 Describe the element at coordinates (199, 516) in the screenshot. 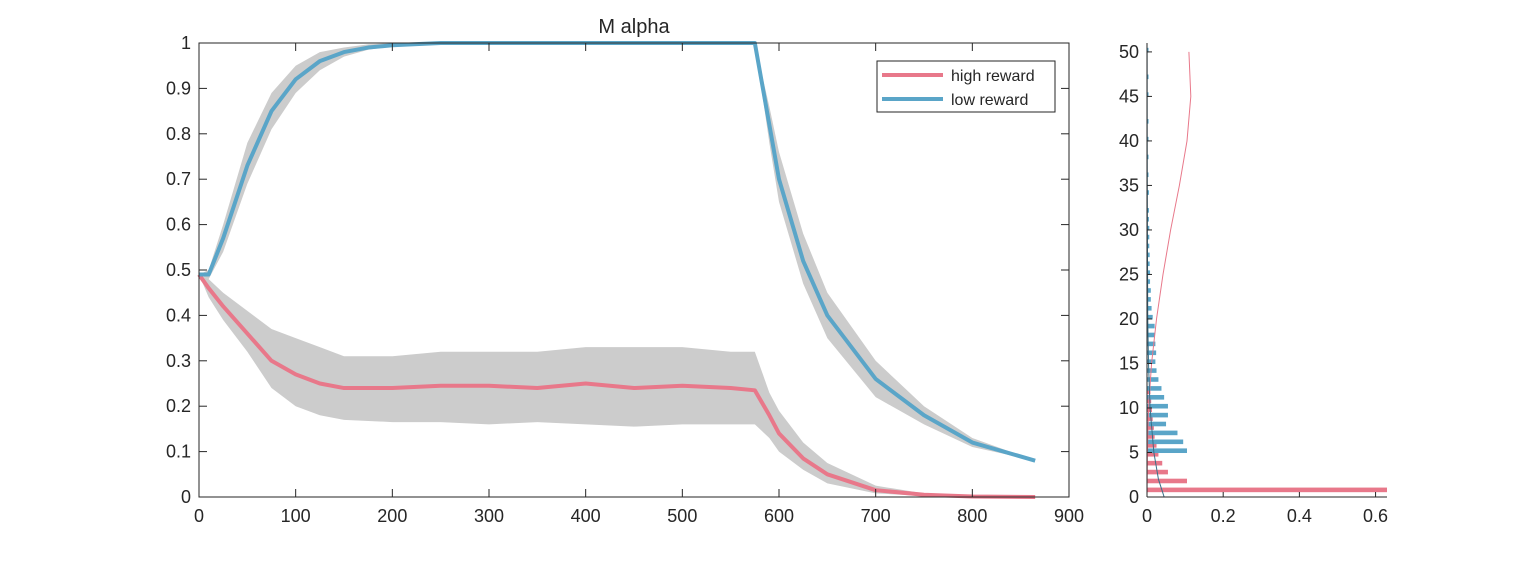

I see `x-tick-label: 0` at that location.